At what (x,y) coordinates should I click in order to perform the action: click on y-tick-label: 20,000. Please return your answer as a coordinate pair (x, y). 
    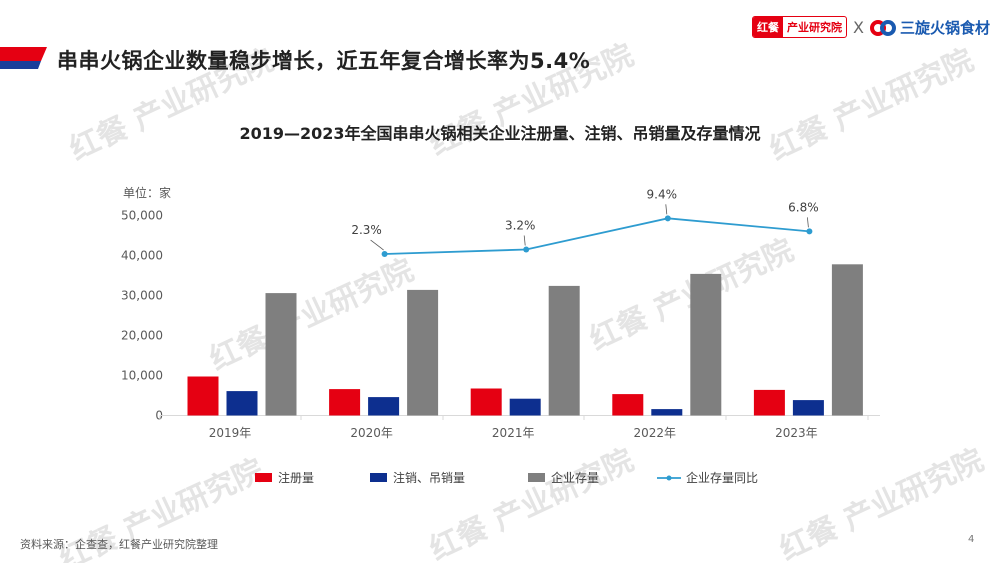
    Looking at the image, I should click on (142, 336).